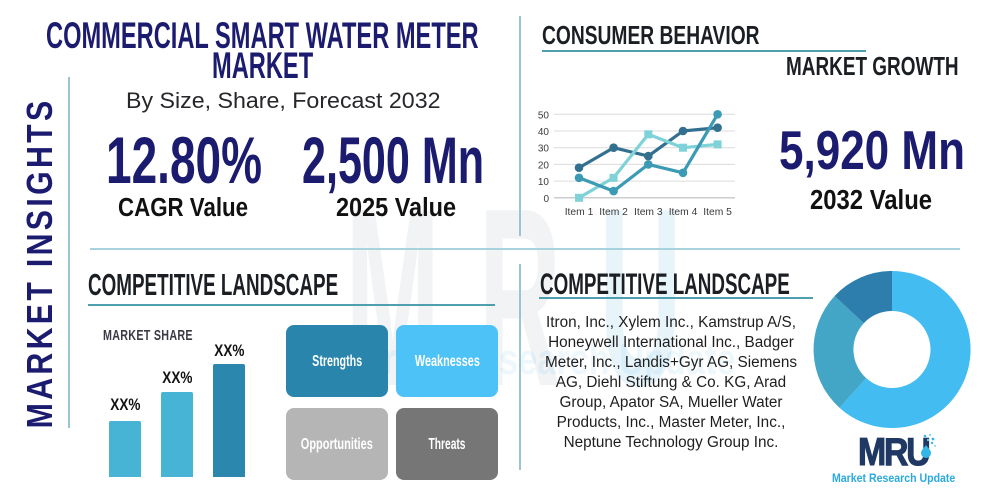 The width and height of the screenshot is (1000, 500). Describe the element at coordinates (544, 115) in the screenshot. I see `svg-text: 50` at that location.